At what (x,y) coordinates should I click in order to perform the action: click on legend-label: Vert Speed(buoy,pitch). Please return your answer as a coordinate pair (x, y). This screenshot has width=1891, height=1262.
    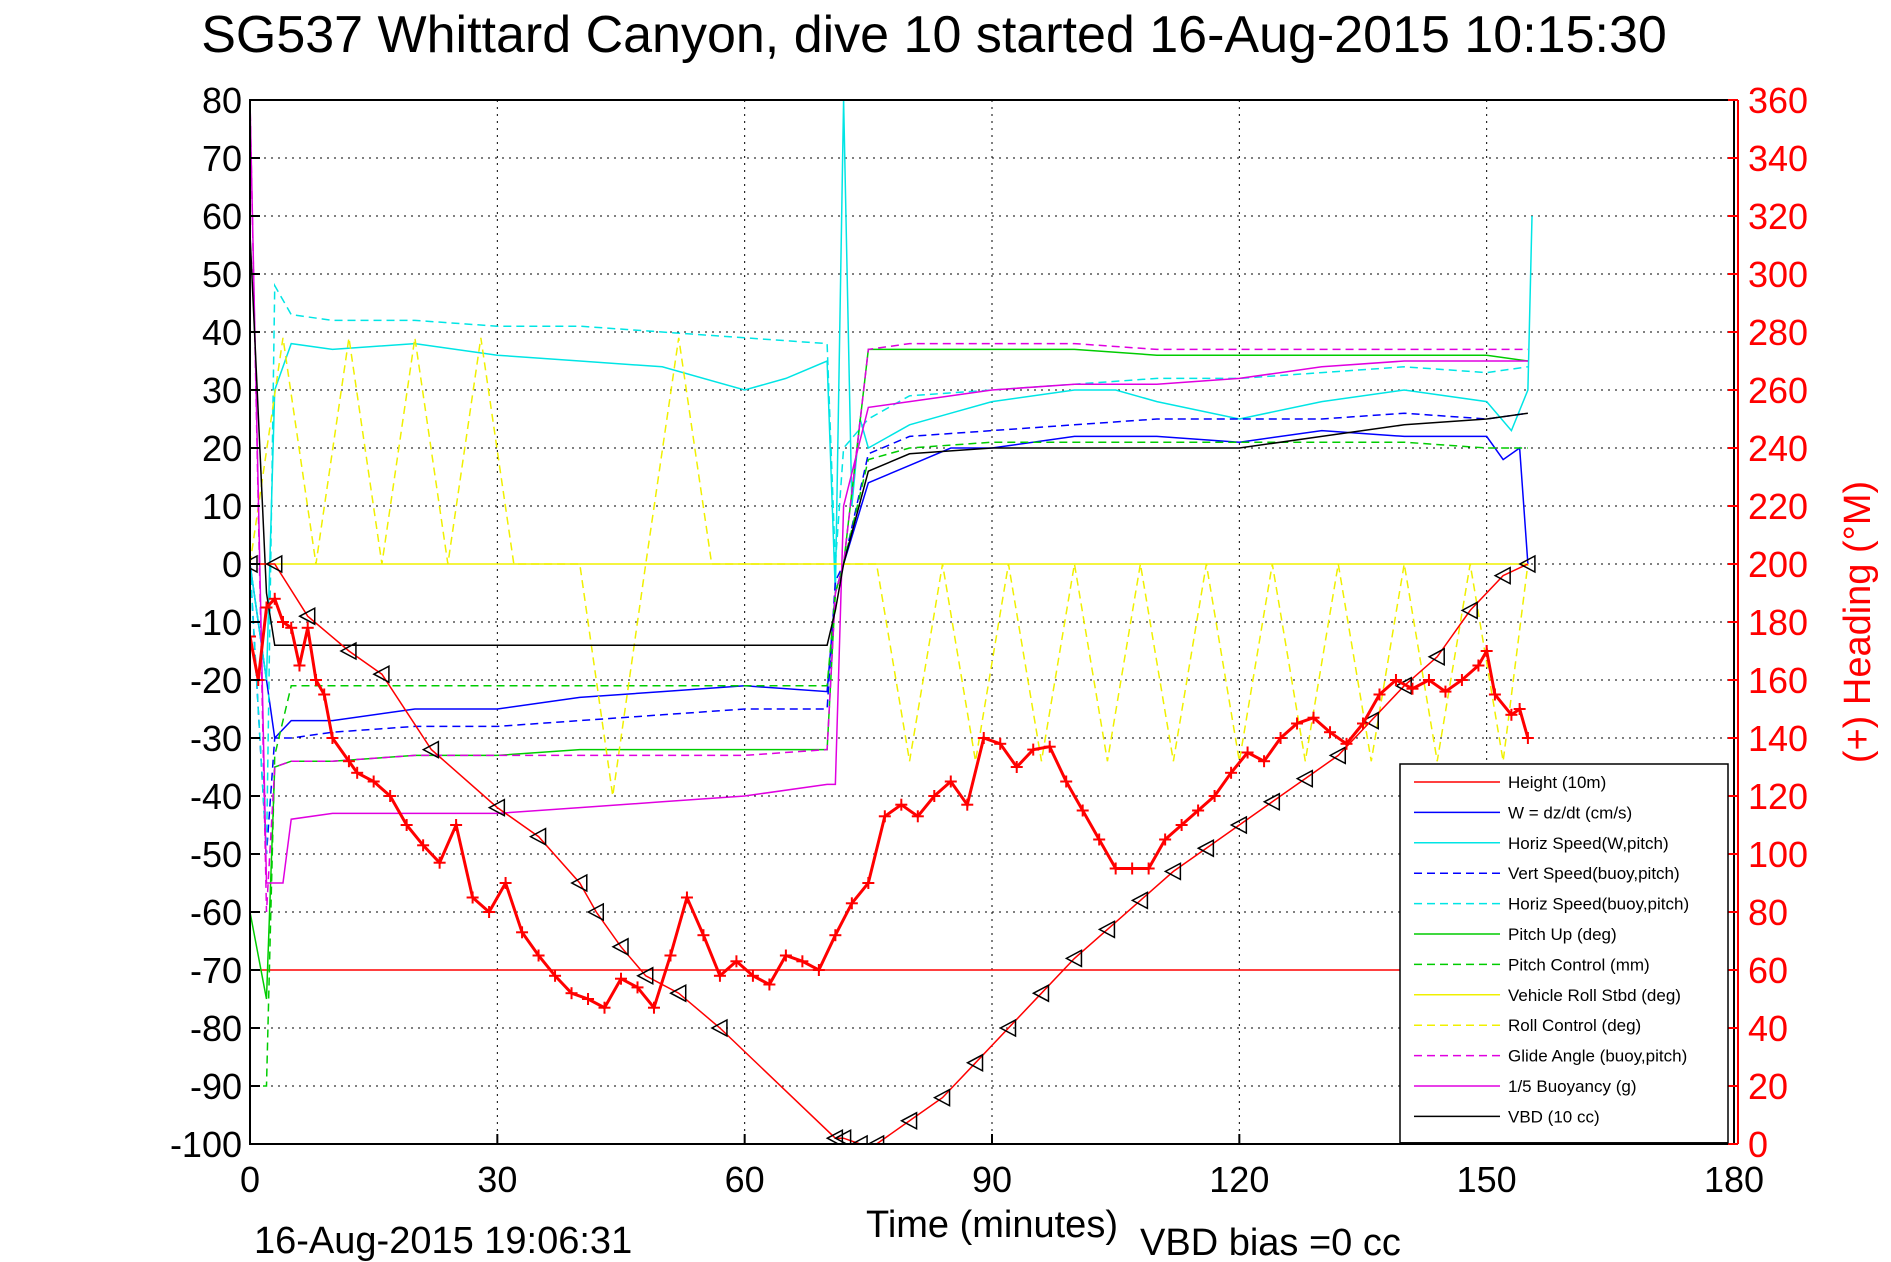
    Looking at the image, I should click on (1594, 873).